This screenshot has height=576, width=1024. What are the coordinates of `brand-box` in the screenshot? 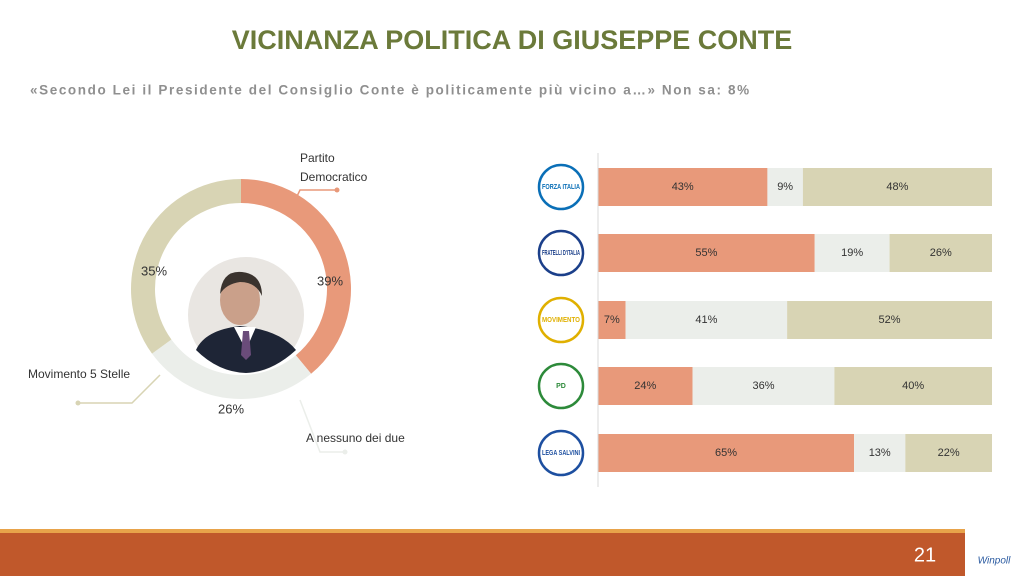 It's located at (994, 552).